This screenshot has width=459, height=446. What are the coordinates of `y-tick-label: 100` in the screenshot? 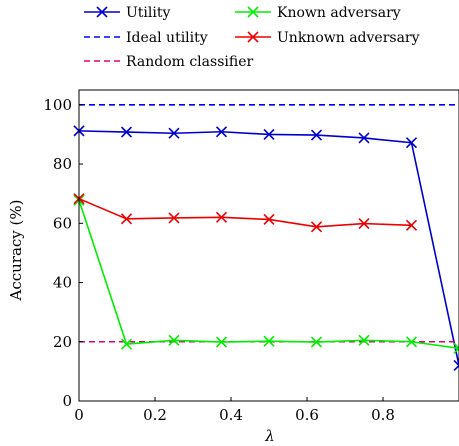 It's located at (57, 105).